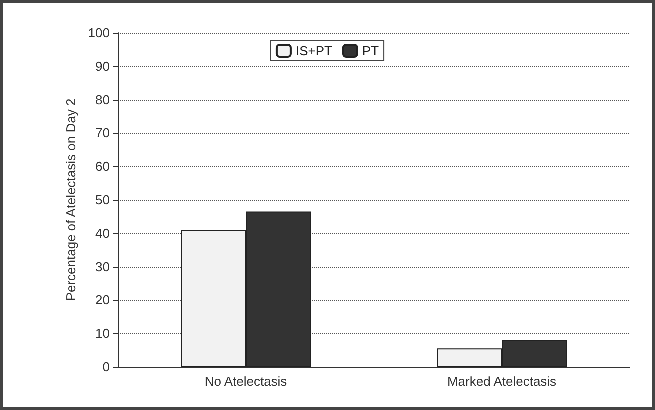 This screenshot has height=410, width=655. I want to click on y-tick-label: 40, so click(103, 233).